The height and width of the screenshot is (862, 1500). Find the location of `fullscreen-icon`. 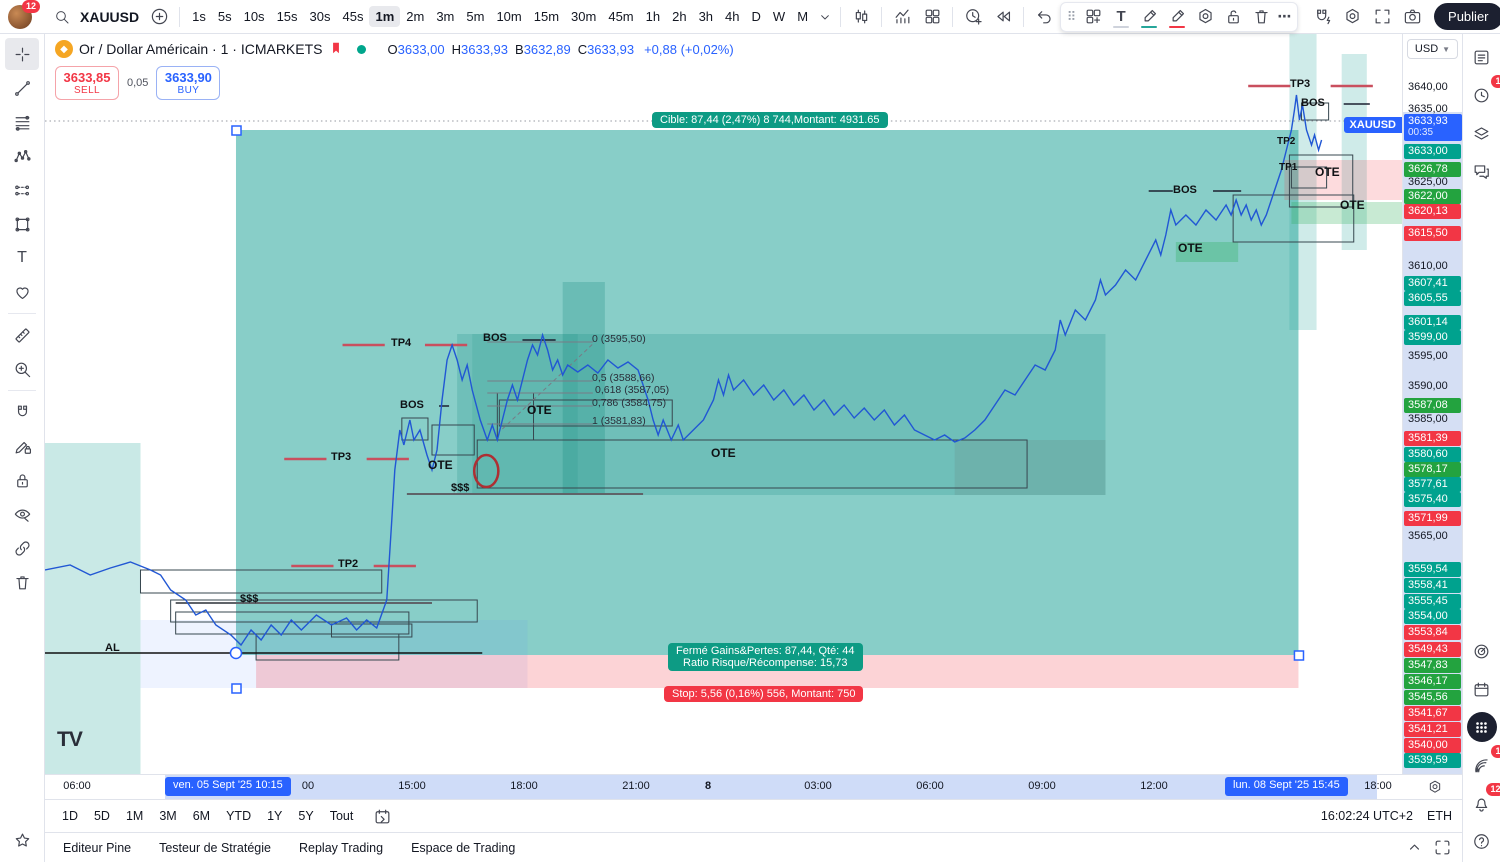

fullscreen-icon is located at coordinates (1382, 17).